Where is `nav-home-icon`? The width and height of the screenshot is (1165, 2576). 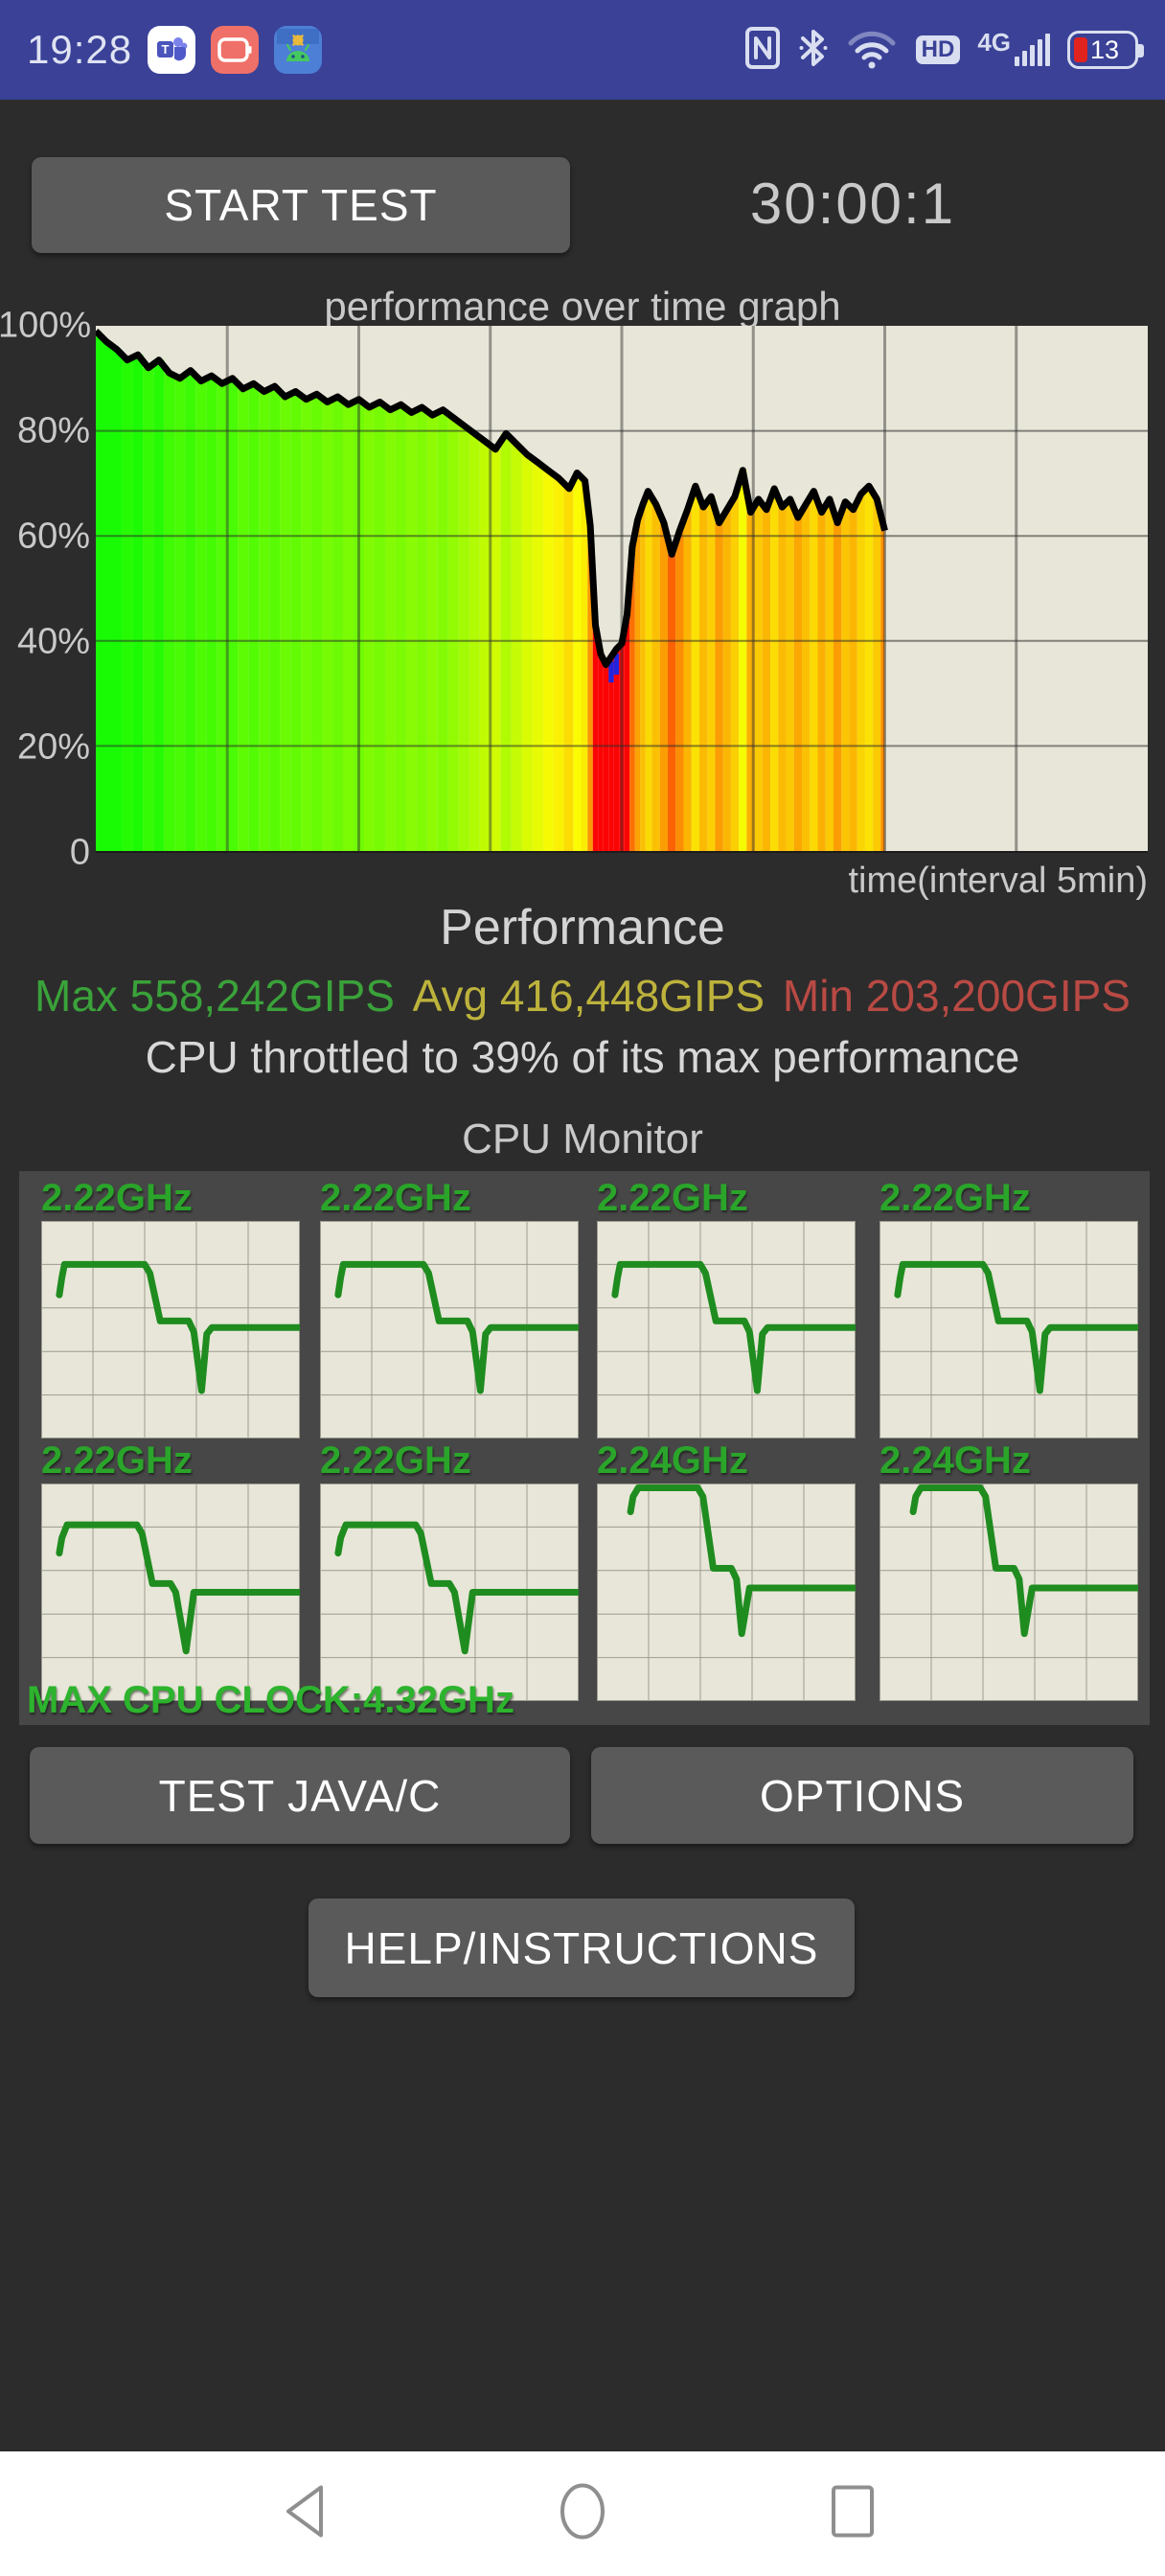 nav-home-icon is located at coordinates (582, 2514).